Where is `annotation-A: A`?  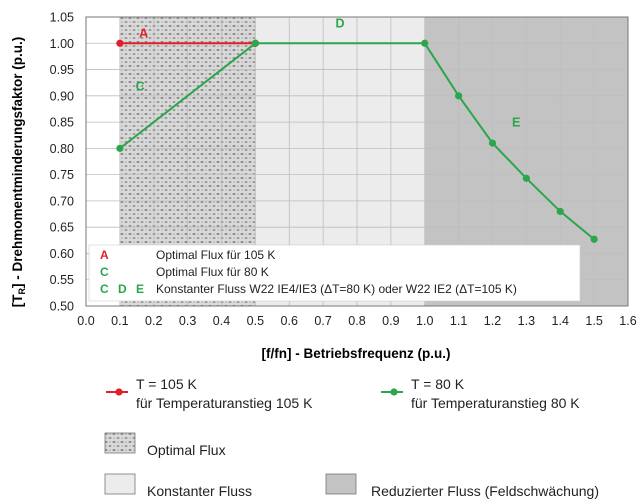
annotation-A: A is located at coordinates (143, 33).